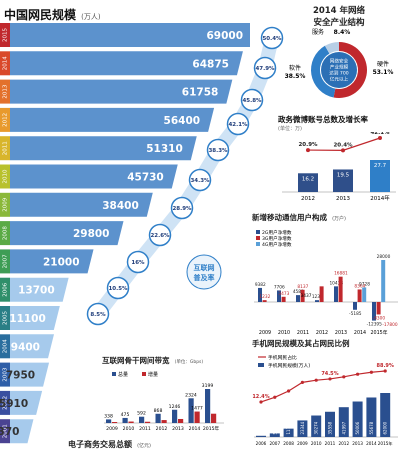 The height and width of the screenshot is (449, 400). I want to click on penetration-label-1: 互联网, so click(204, 267).